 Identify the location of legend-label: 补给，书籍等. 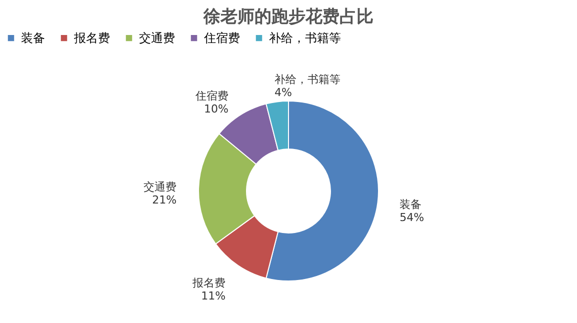
(305, 38).